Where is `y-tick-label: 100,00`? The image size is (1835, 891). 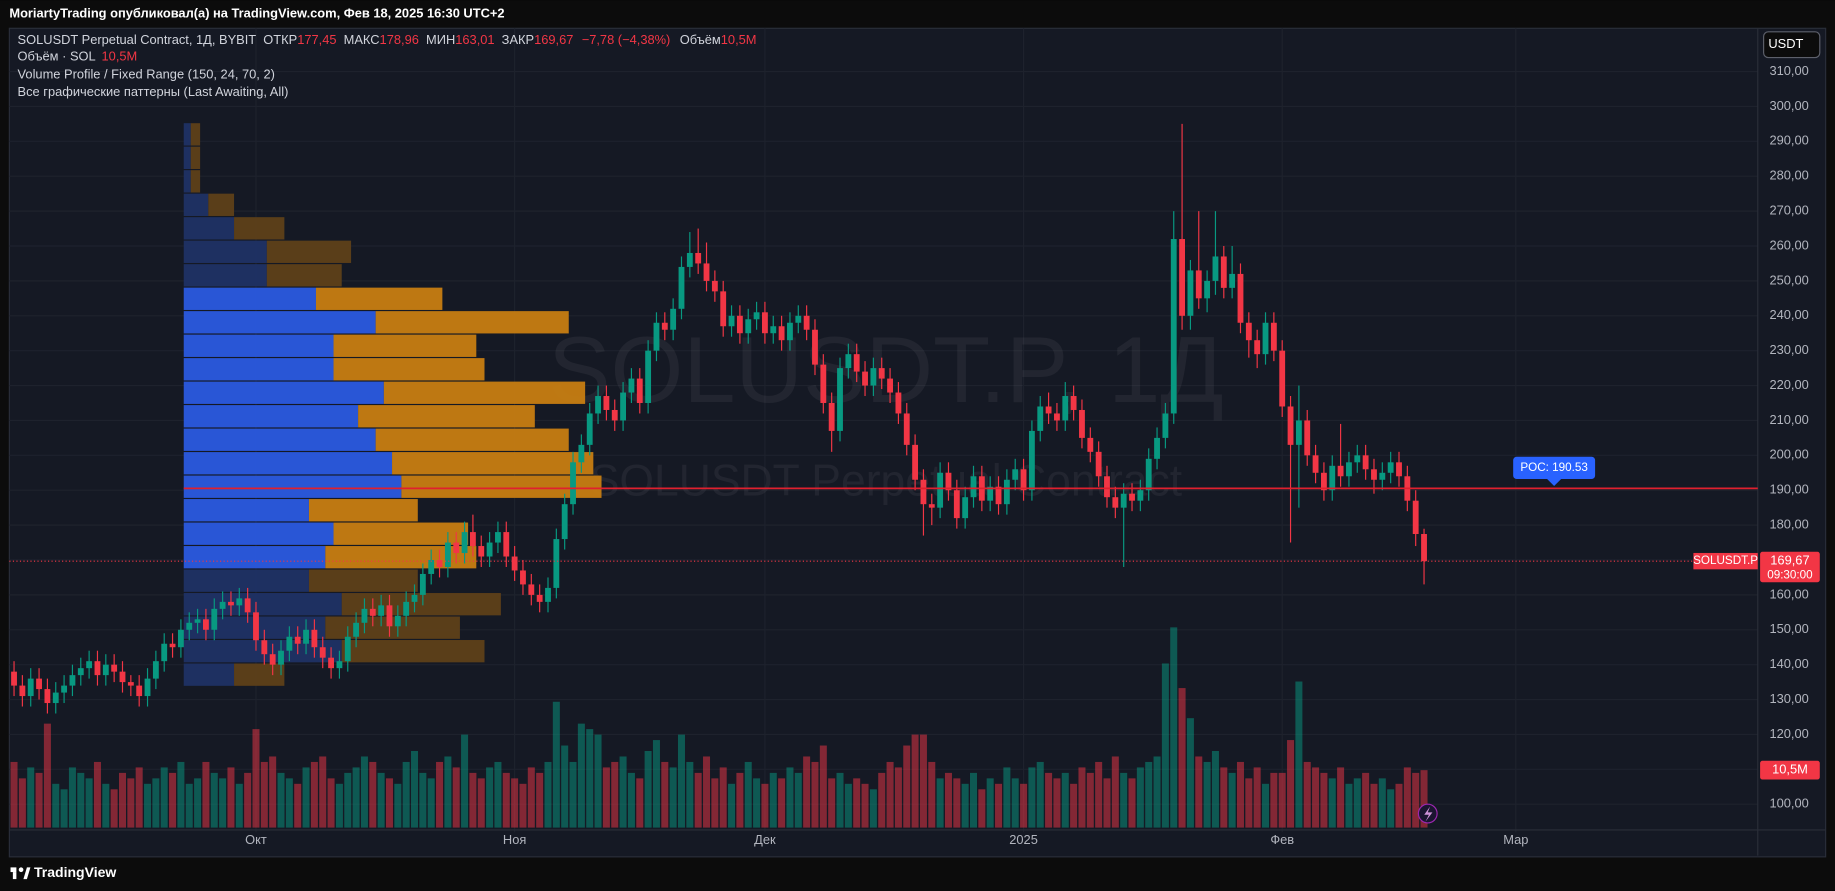
y-tick-label: 100,00 is located at coordinates (1788, 803).